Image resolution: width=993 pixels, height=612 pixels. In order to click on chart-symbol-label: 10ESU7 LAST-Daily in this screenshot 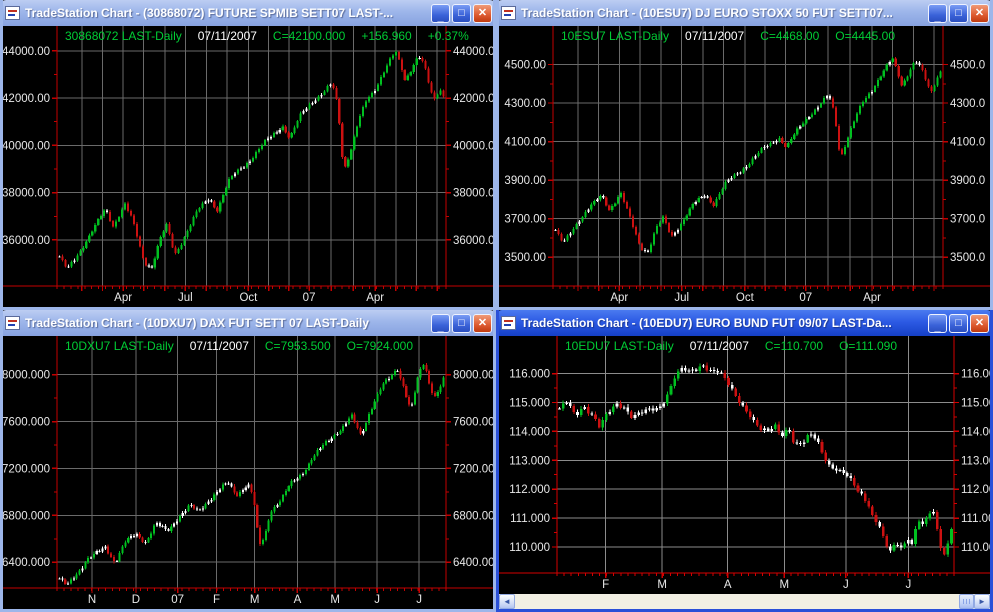, I will do `click(615, 36)`.